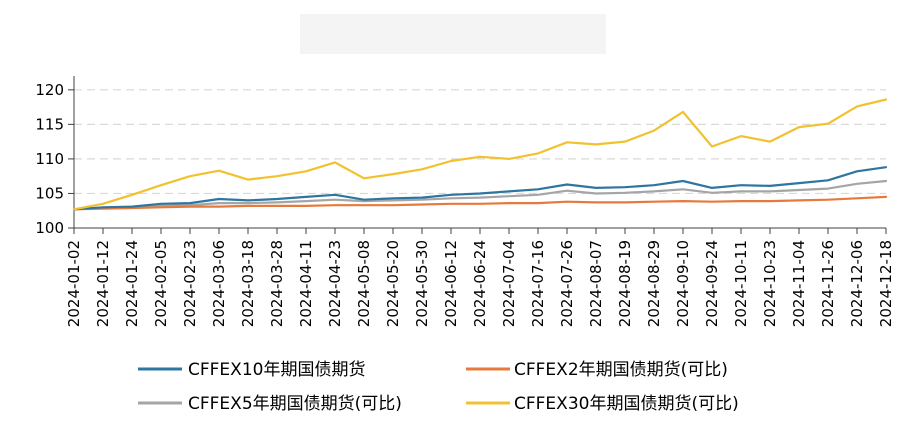 This screenshot has height=435, width=908. Describe the element at coordinates (857, 283) in the screenshot. I see `x-tick-label: 2024-12-06` at that location.